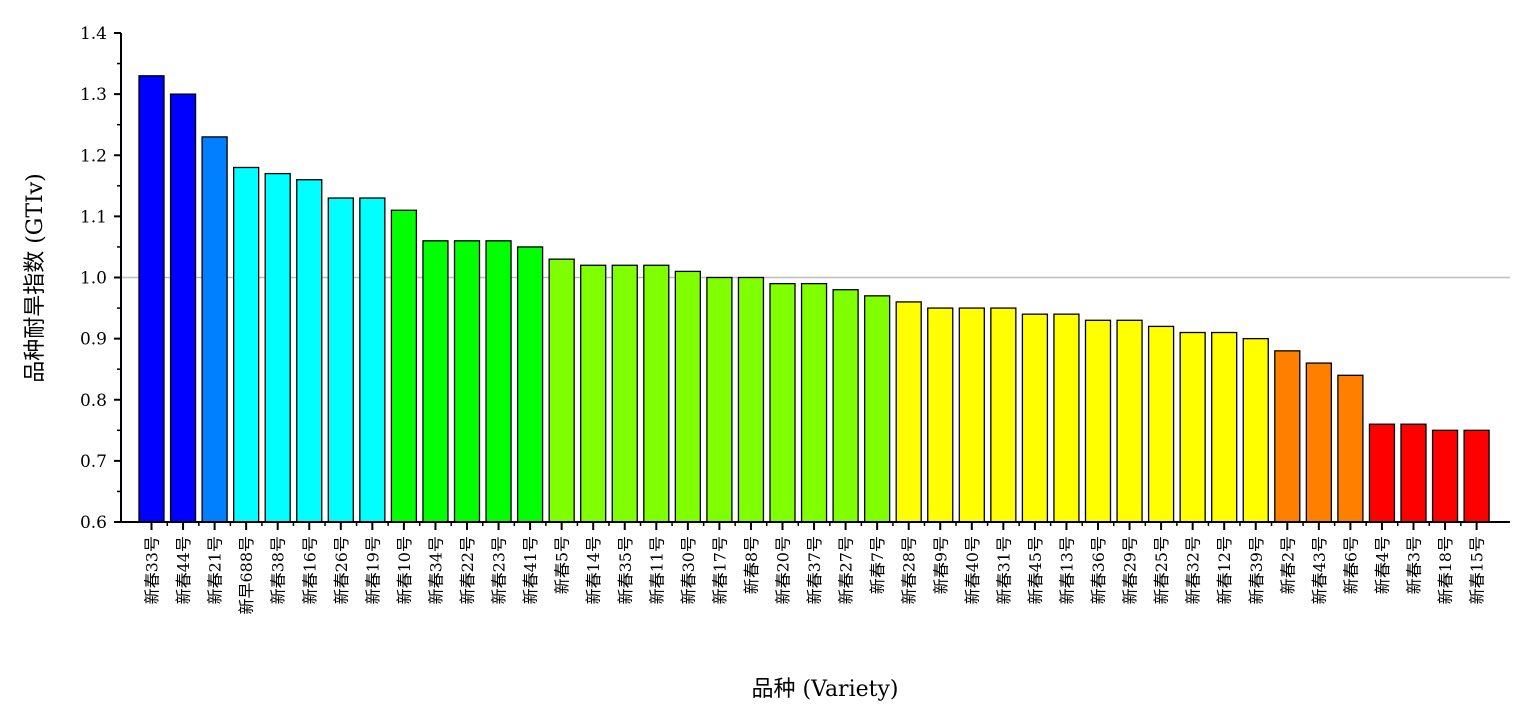 This screenshot has height=721, width=1535. I want to click on x-tick-label: 新春36号, so click(1098, 570).